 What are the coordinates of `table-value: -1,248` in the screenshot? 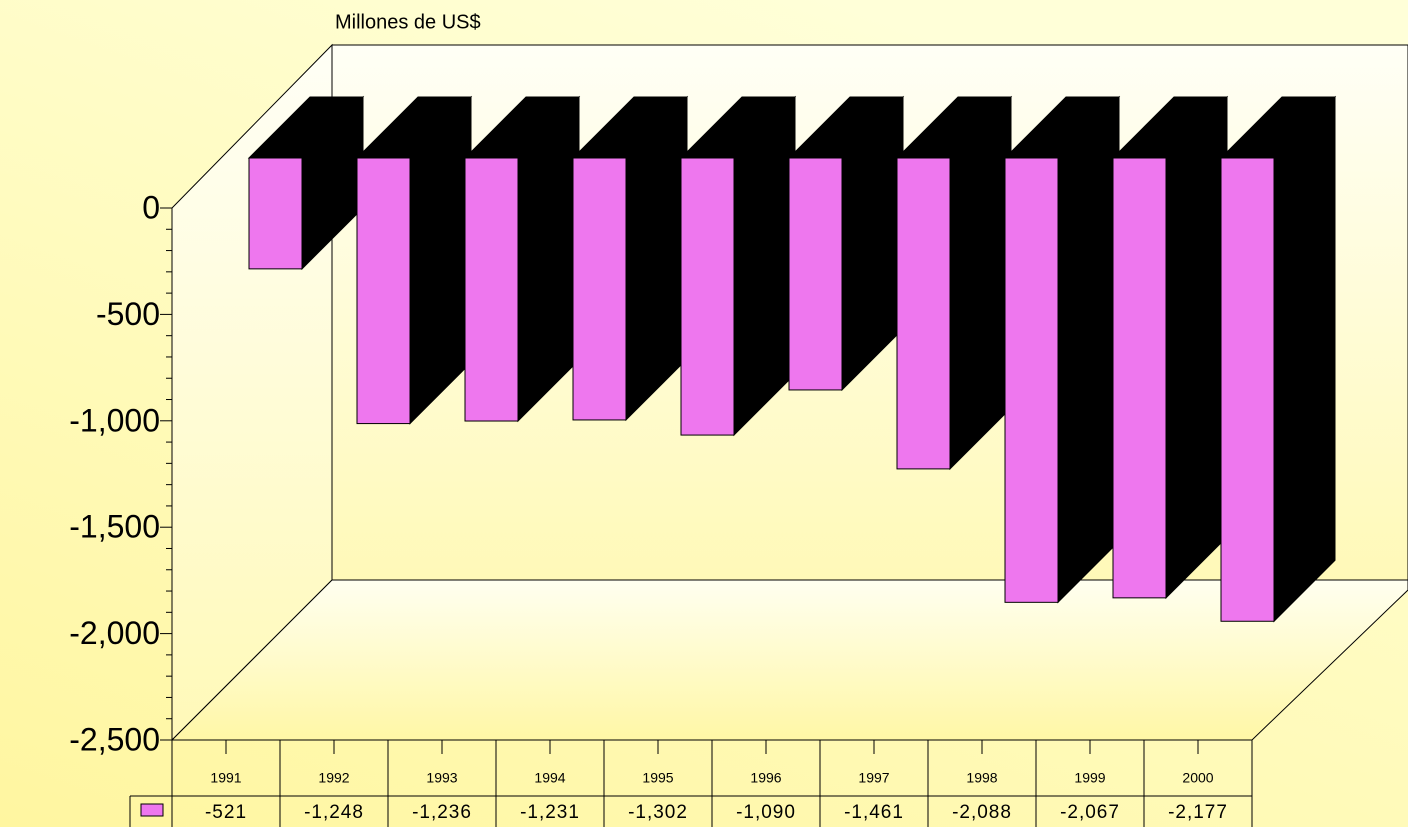 It's located at (334, 812).